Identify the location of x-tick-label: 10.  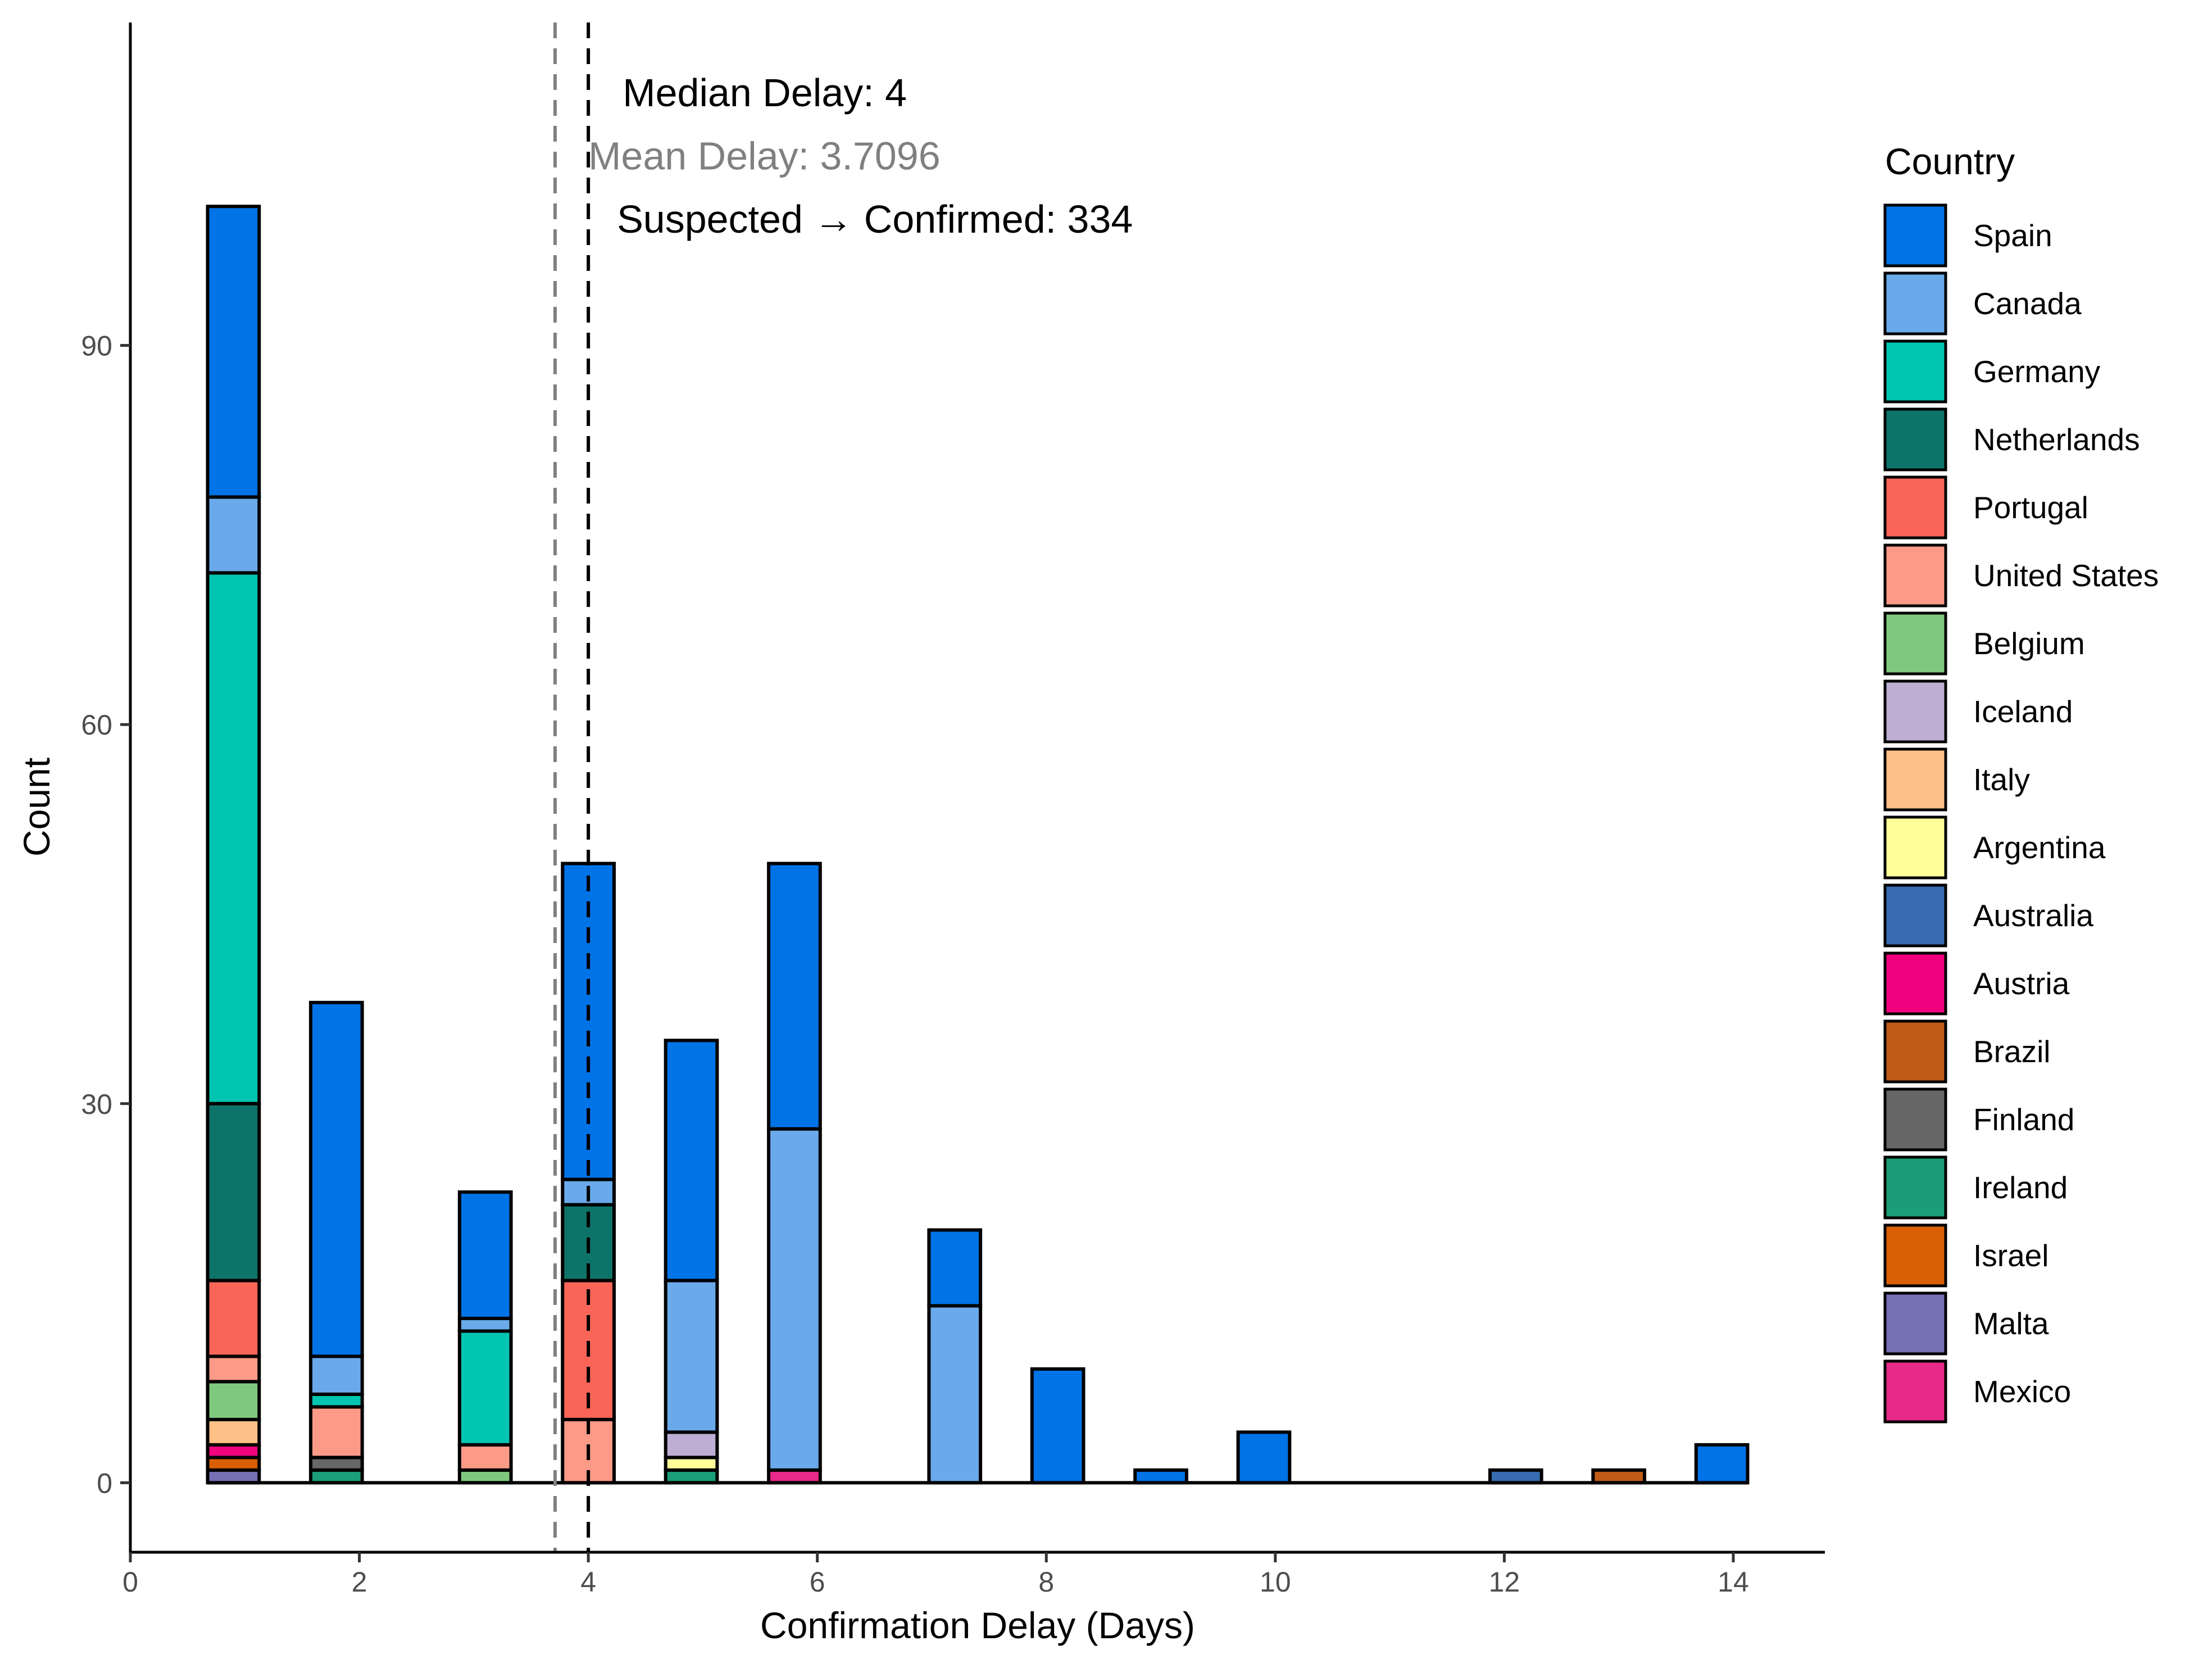
(1275, 1582).